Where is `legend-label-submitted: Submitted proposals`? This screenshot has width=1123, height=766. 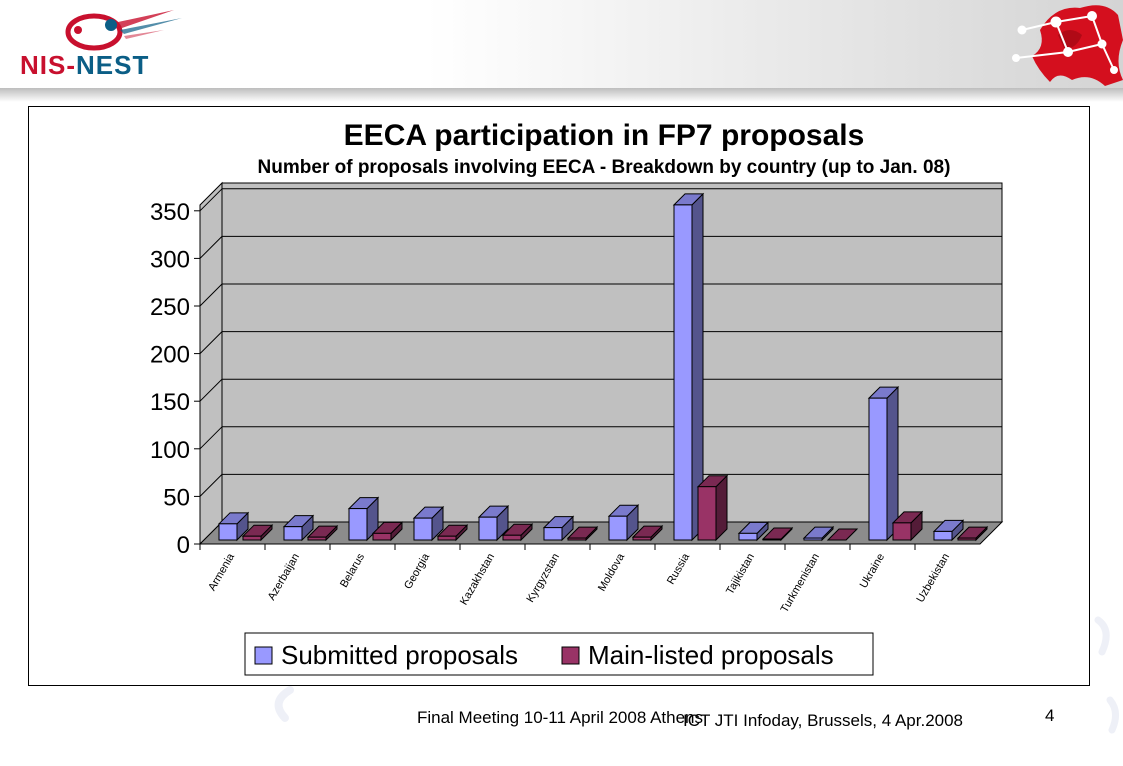
legend-label-submitted: Submitted proposals is located at coordinates (399, 655).